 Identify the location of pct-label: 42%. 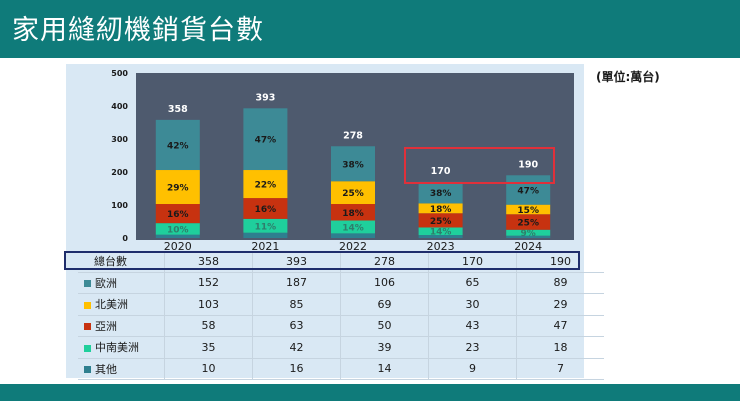
(178, 146).